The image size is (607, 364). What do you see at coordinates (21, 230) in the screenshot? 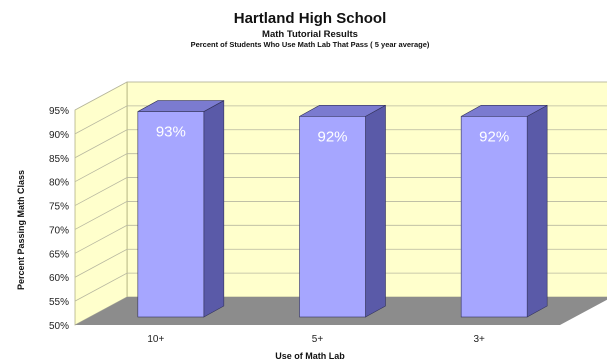
I see `y-axis-label: Percent Passing Math Class` at bounding box center [21, 230].